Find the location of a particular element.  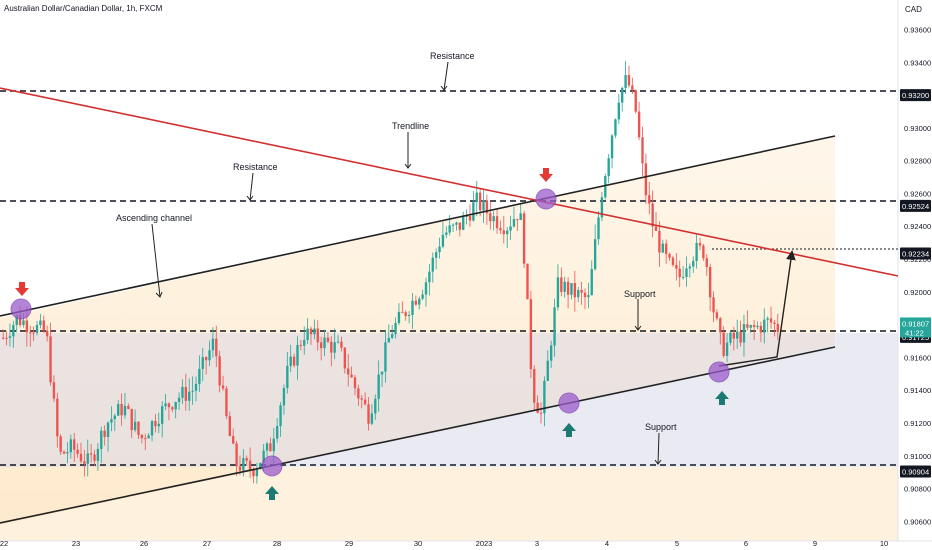

y-tick-label: 0.93400 is located at coordinates (917, 62).